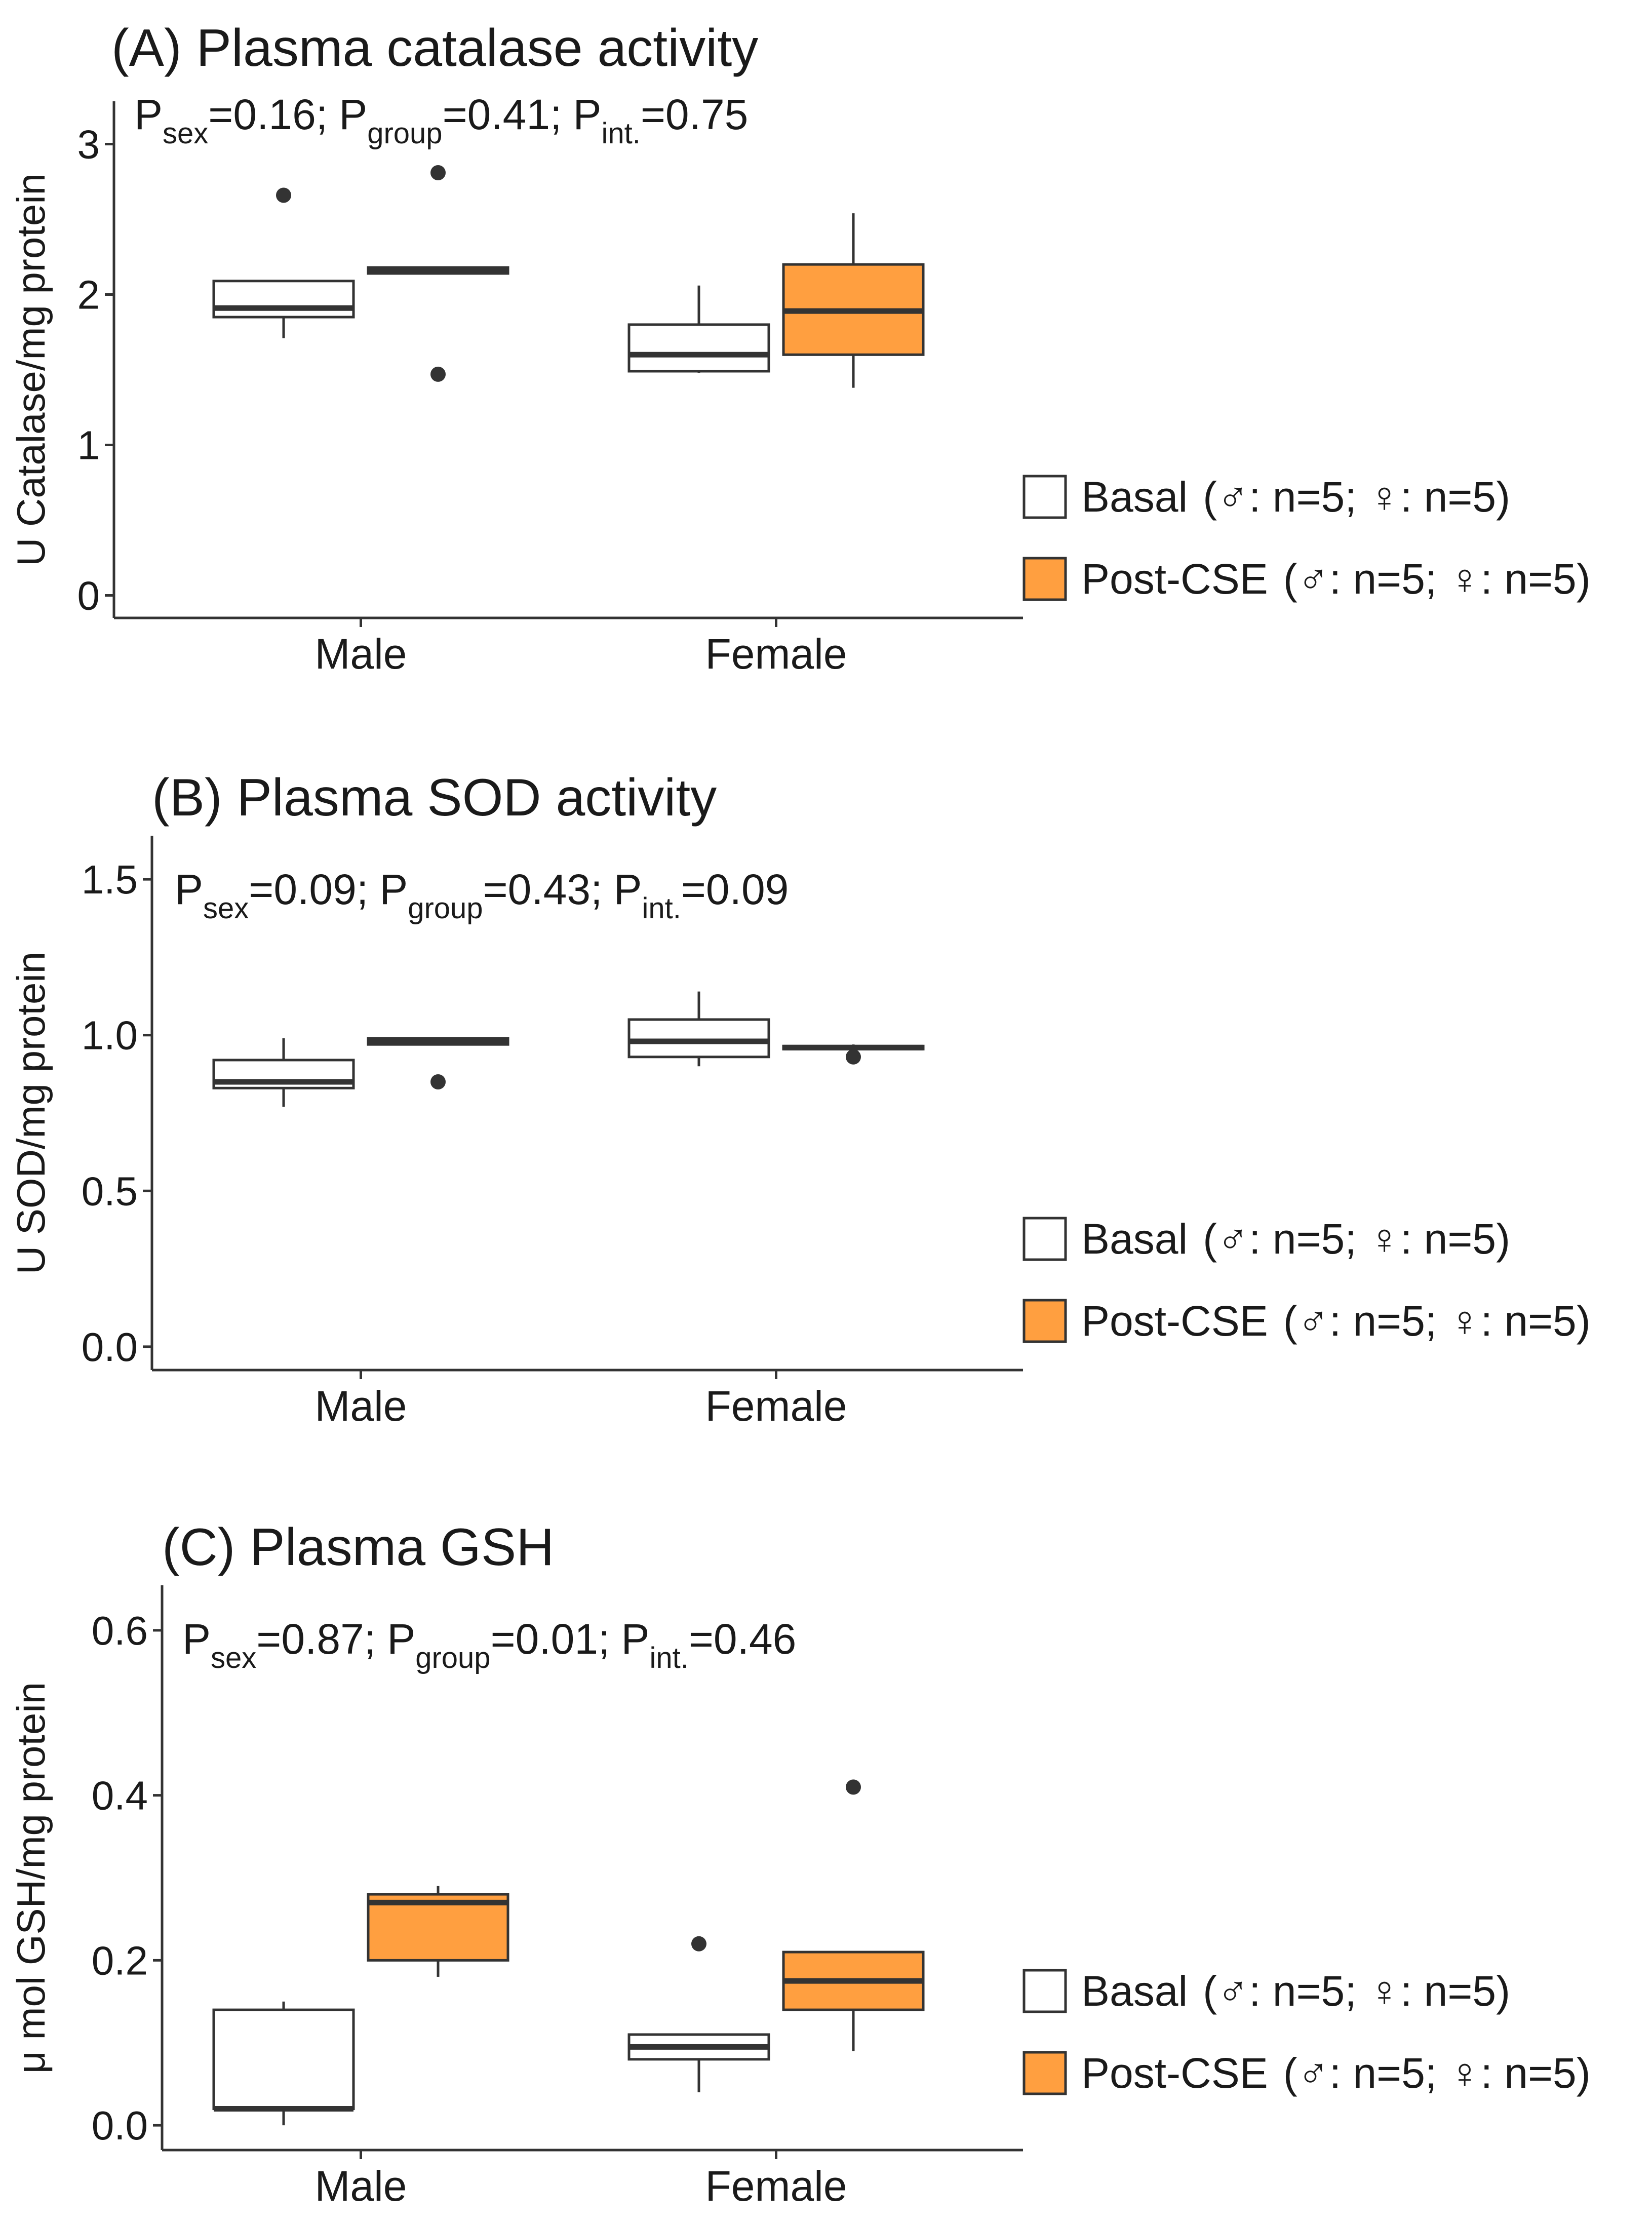 The image size is (1652, 2224). Describe the element at coordinates (316, 1639) in the screenshot. I see `pvalue-value: =0.87;` at that location.